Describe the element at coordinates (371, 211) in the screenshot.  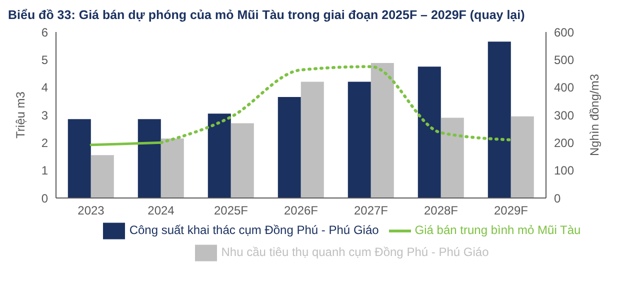
I see `x-tick-label: 2027F` at that location.